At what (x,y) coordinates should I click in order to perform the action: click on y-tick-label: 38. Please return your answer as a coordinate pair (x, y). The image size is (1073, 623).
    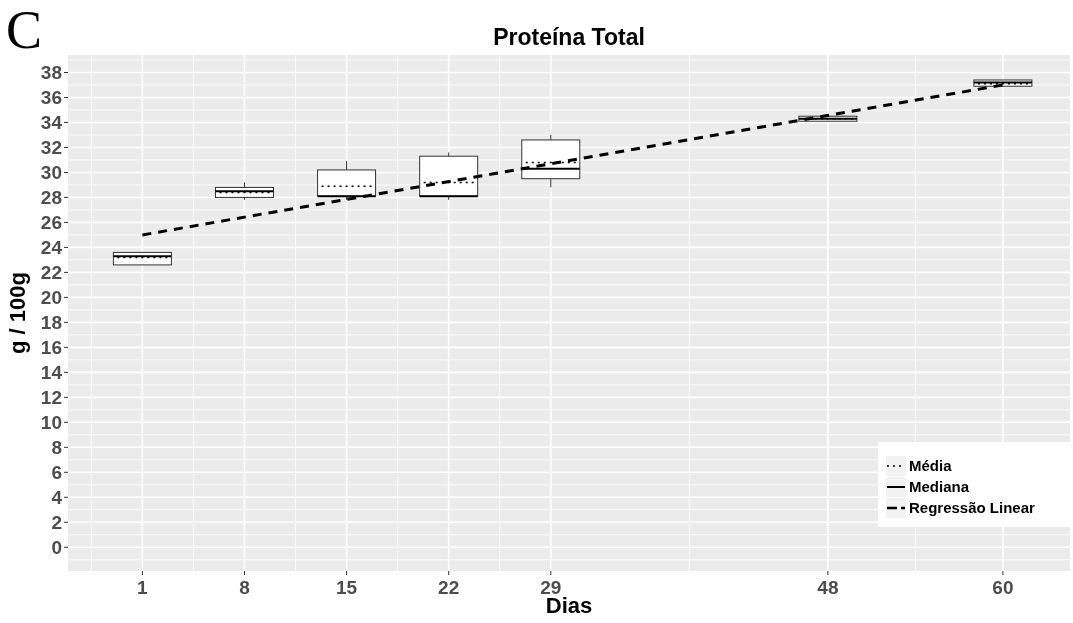
    Looking at the image, I should click on (51, 73).